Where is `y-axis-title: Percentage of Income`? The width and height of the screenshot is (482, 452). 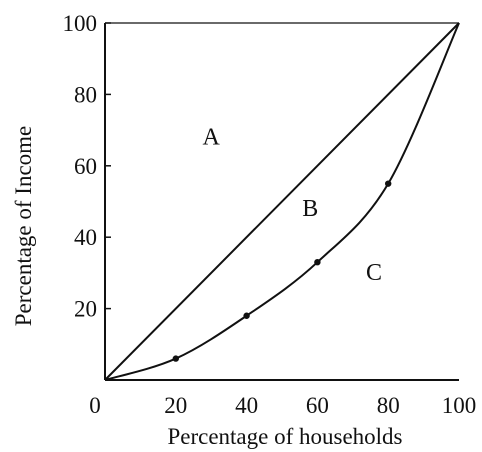 y-axis-title: Percentage of Income is located at coordinates (23, 226).